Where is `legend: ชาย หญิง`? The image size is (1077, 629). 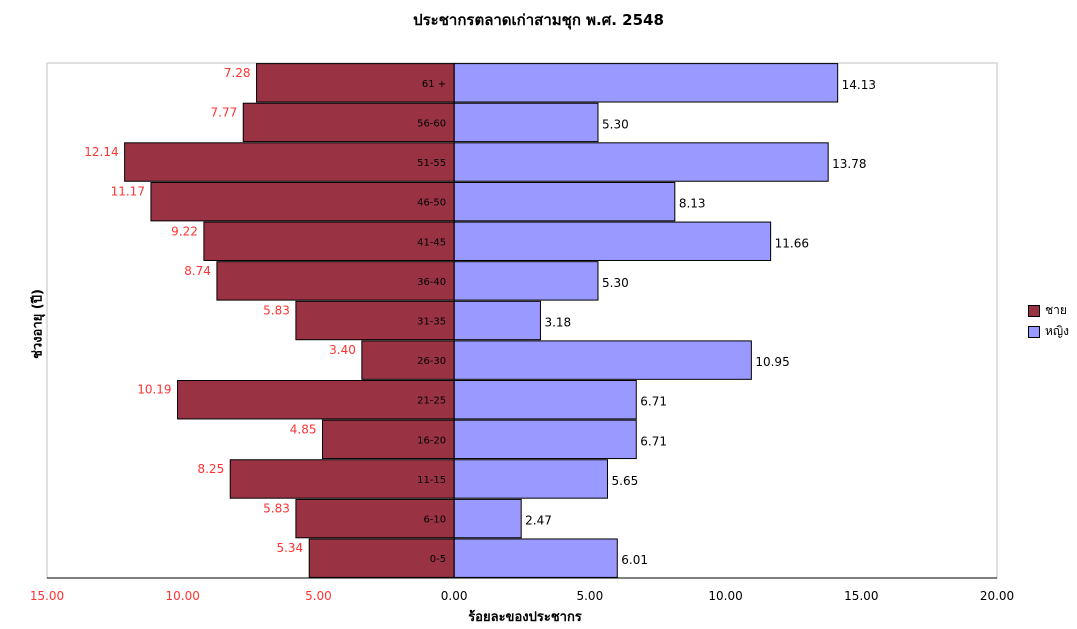 legend: ชาย หญิง is located at coordinates (1048, 321).